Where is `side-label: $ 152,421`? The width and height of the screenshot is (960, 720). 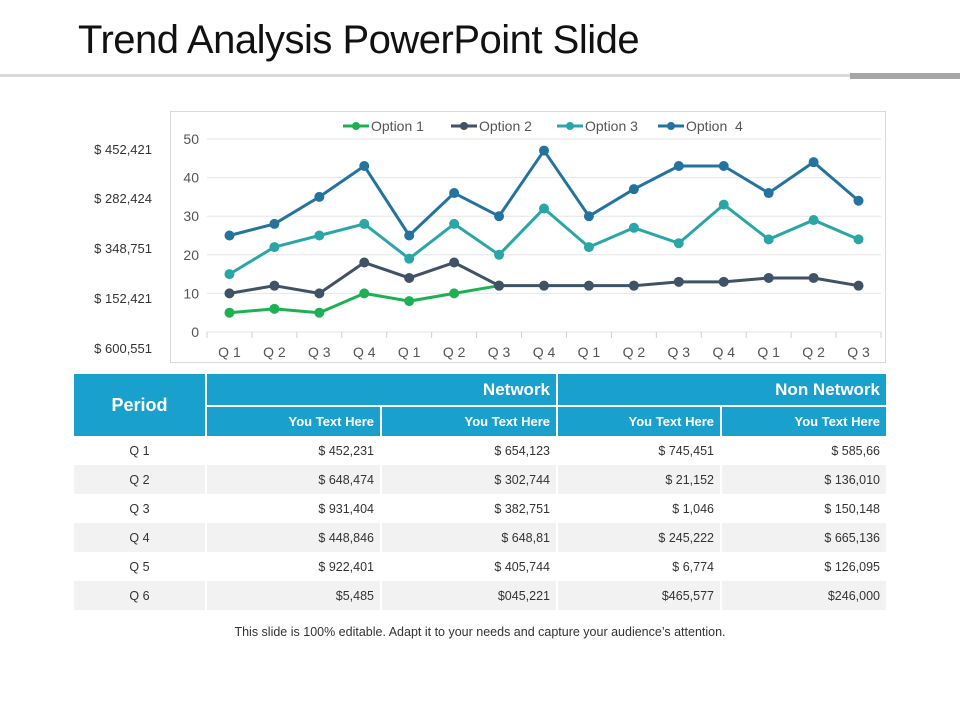 side-label: $ 152,421 is located at coordinates (123, 298).